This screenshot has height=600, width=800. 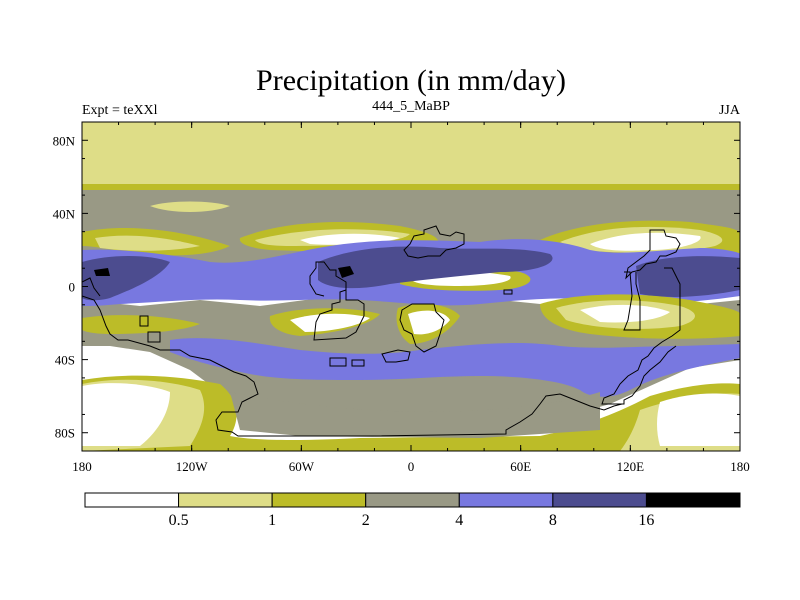 I want to click on lon-tick-label: 60W, so click(x=302, y=466).